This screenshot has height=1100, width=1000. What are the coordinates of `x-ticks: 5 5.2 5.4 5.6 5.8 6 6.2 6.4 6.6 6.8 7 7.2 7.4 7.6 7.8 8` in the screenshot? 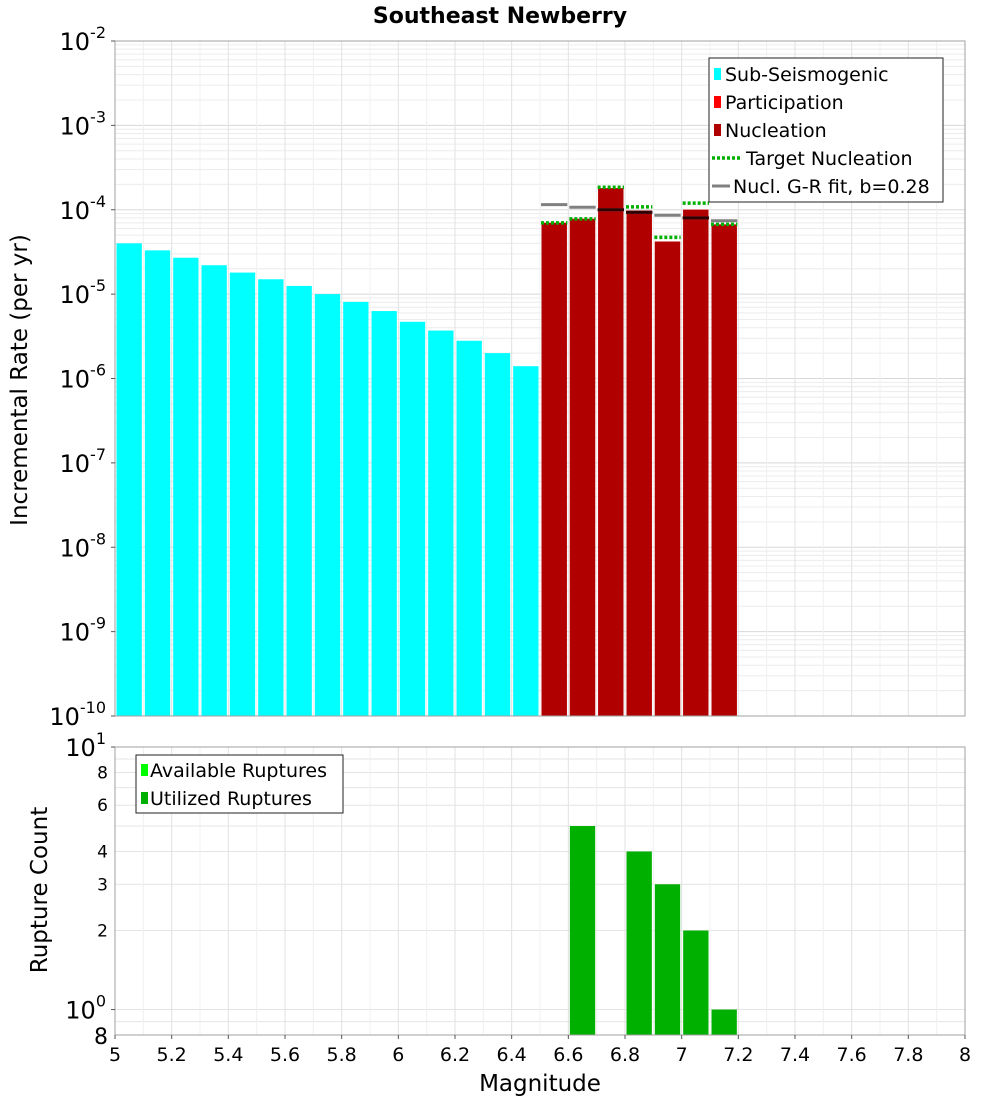 It's located at (540, 1050).